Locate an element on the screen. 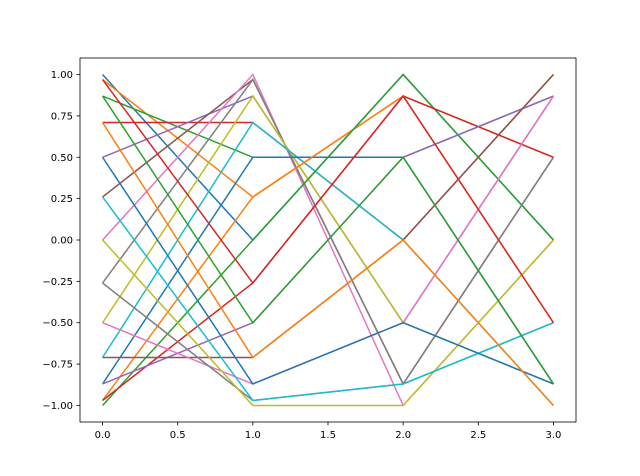  x-tick-label: 0.5 is located at coordinates (178, 435).